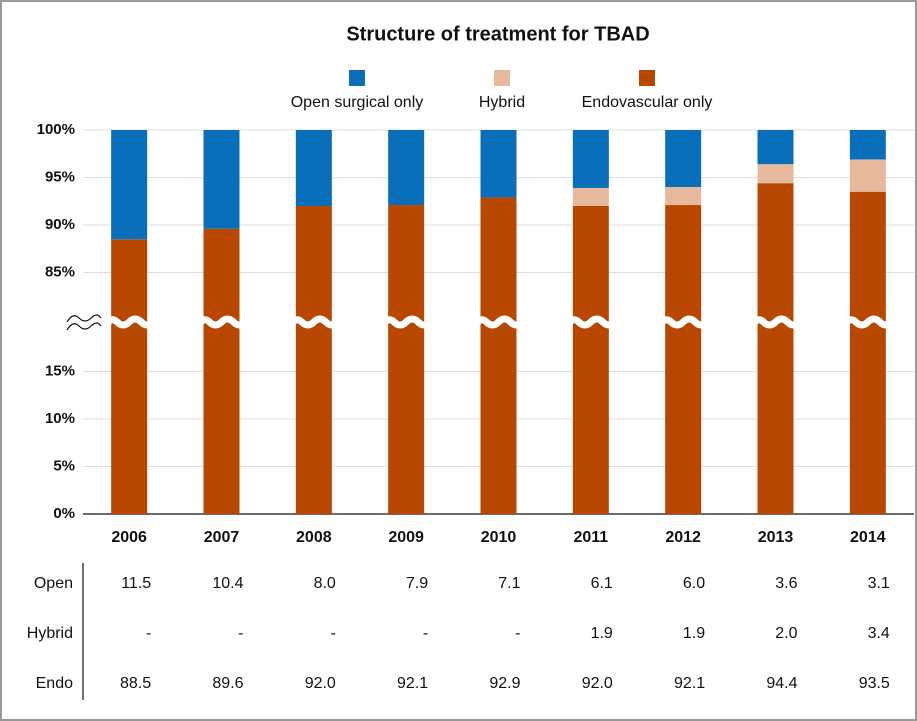 The width and height of the screenshot is (917, 721). What do you see at coordinates (64, 465) in the screenshot?
I see `y-tick-label: 5%` at bounding box center [64, 465].